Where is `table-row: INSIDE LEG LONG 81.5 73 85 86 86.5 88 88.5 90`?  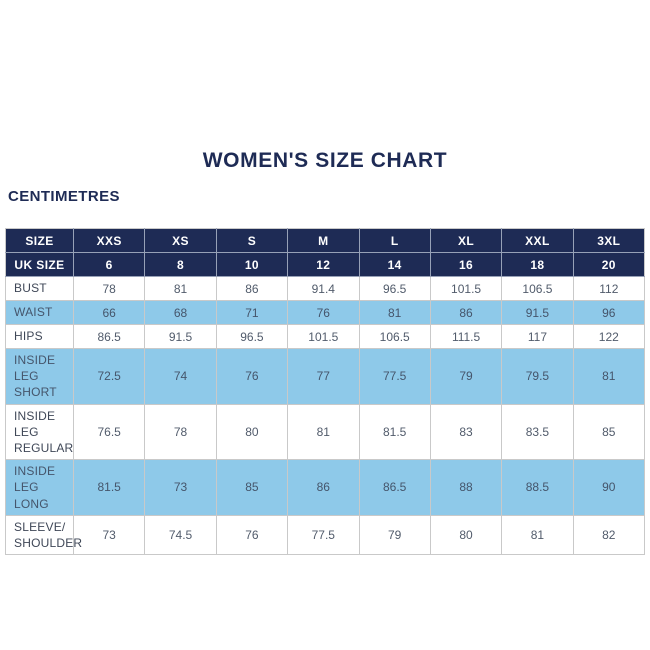 table-row: INSIDE LEG LONG 81.5 73 85 86 86.5 88 88.5 90 is located at coordinates (325, 487).